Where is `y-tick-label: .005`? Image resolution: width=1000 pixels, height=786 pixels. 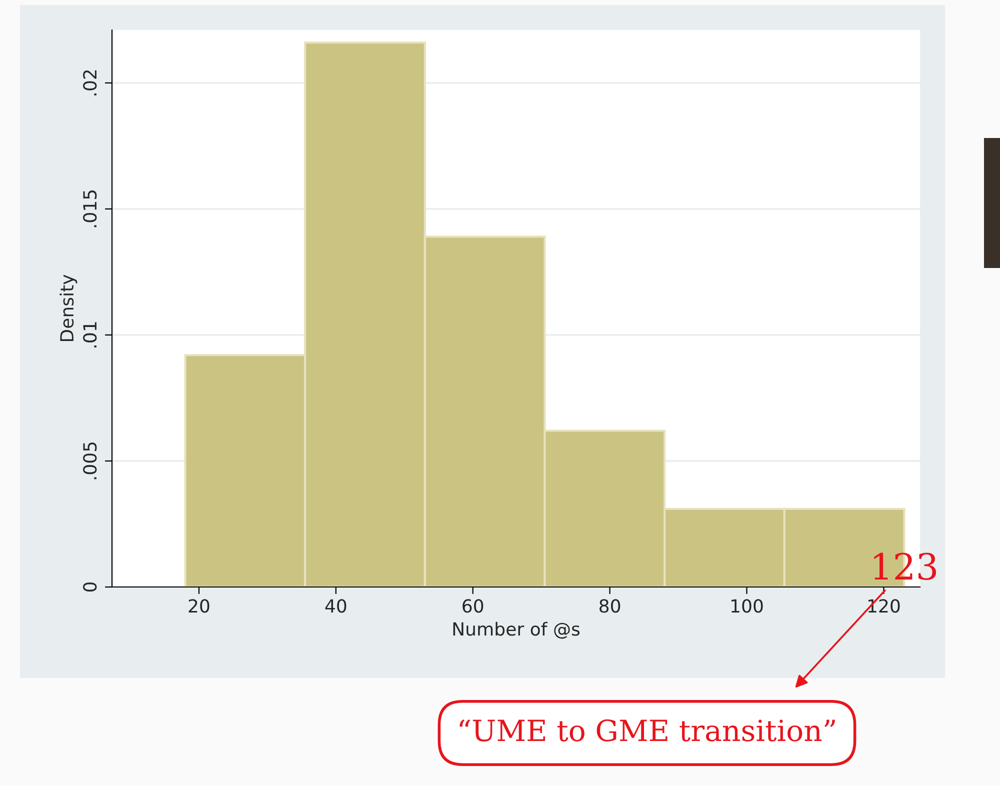
y-tick-label: .005 is located at coordinates (90, 461).